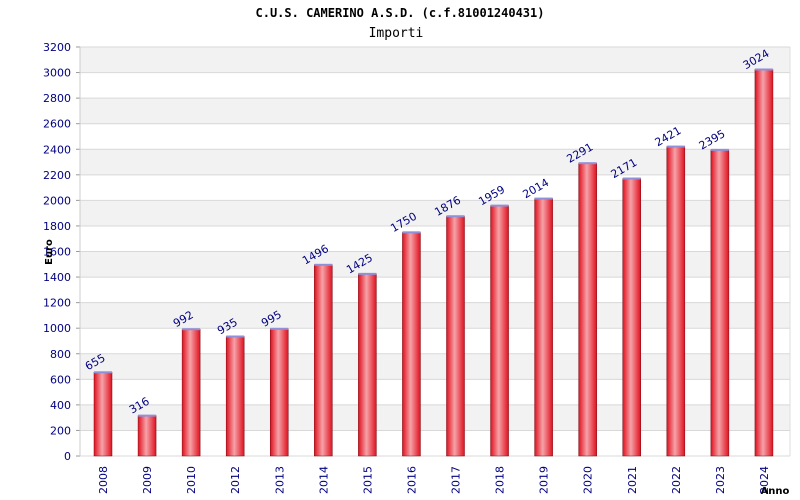  Describe the element at coordinates (632, 480) in the screenshot. I see `x-tick-label-2021: 2021` at that location.